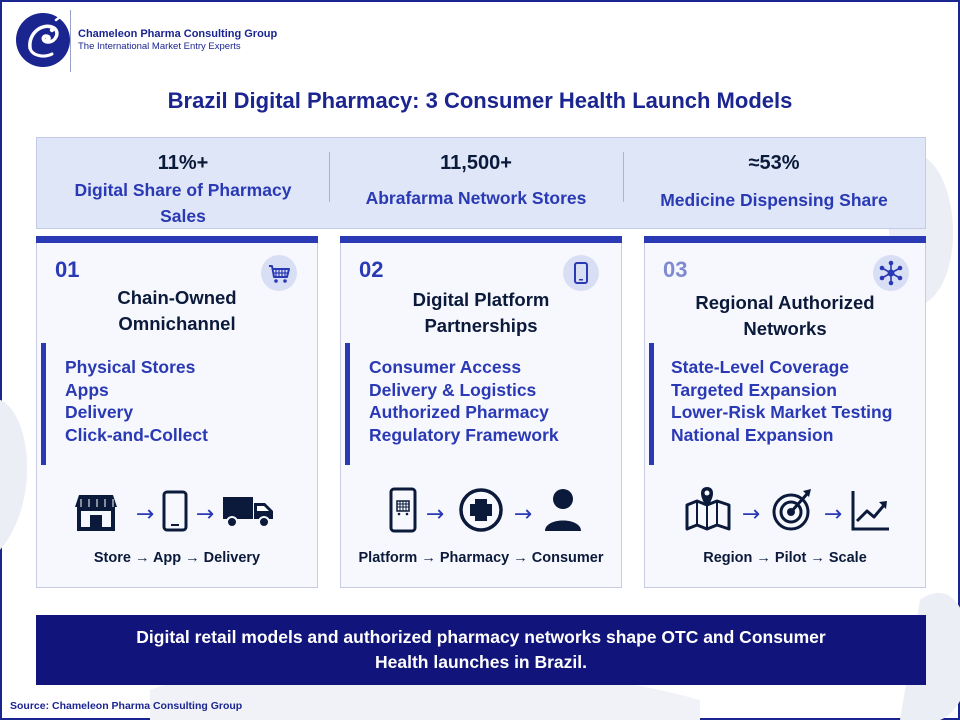 The width and height of the screenshot is (960, 720). I want to click on stat-dispensing-share: ≈53% Medicine Dispensing Share, so click(774, 184).